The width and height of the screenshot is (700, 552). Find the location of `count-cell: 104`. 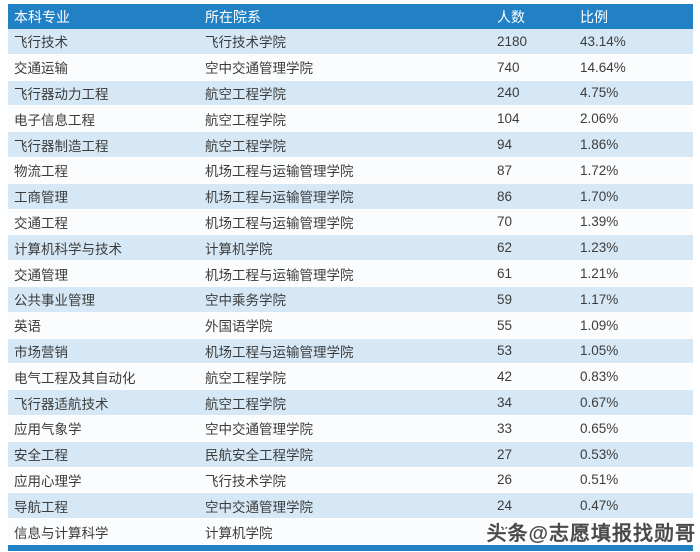

count-cell: 104 is located at coordinates (508, 119).